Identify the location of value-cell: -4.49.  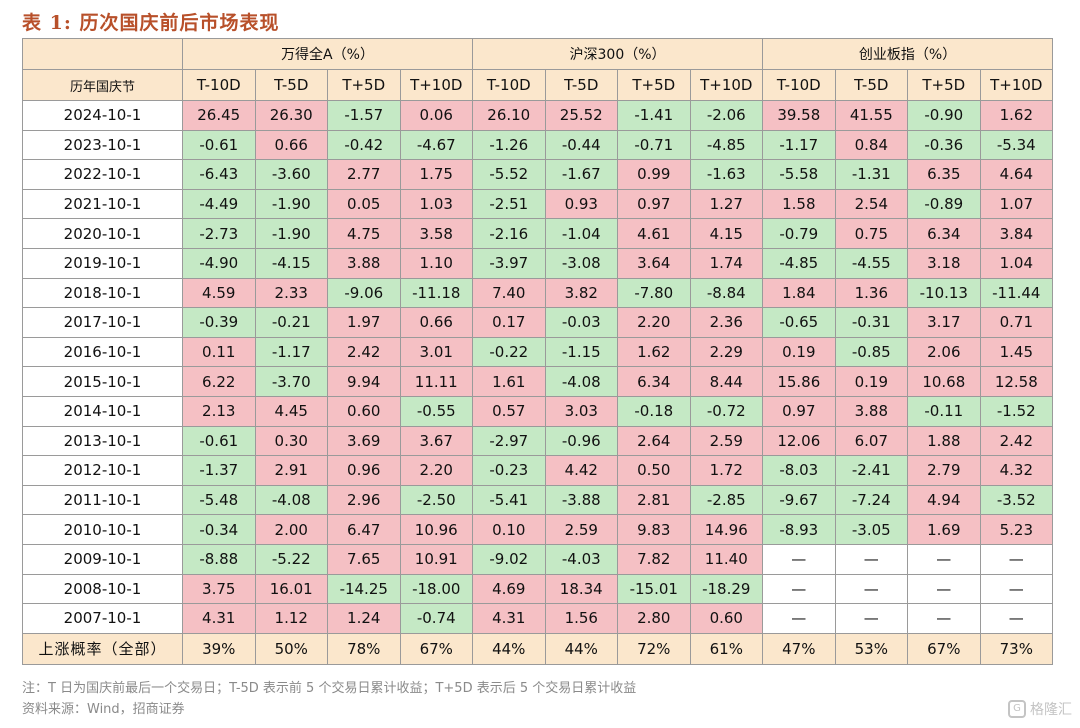
(219, 204).